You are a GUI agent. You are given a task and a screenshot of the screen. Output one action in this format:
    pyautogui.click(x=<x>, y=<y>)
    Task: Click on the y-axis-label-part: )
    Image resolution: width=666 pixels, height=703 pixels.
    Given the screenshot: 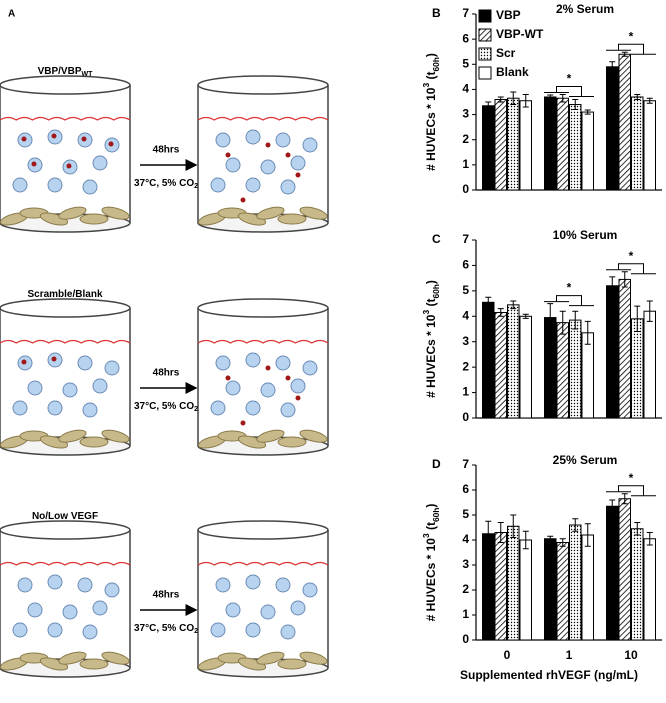 What is the action you would take?
    pyautogui.click(x=431, y=506)
    